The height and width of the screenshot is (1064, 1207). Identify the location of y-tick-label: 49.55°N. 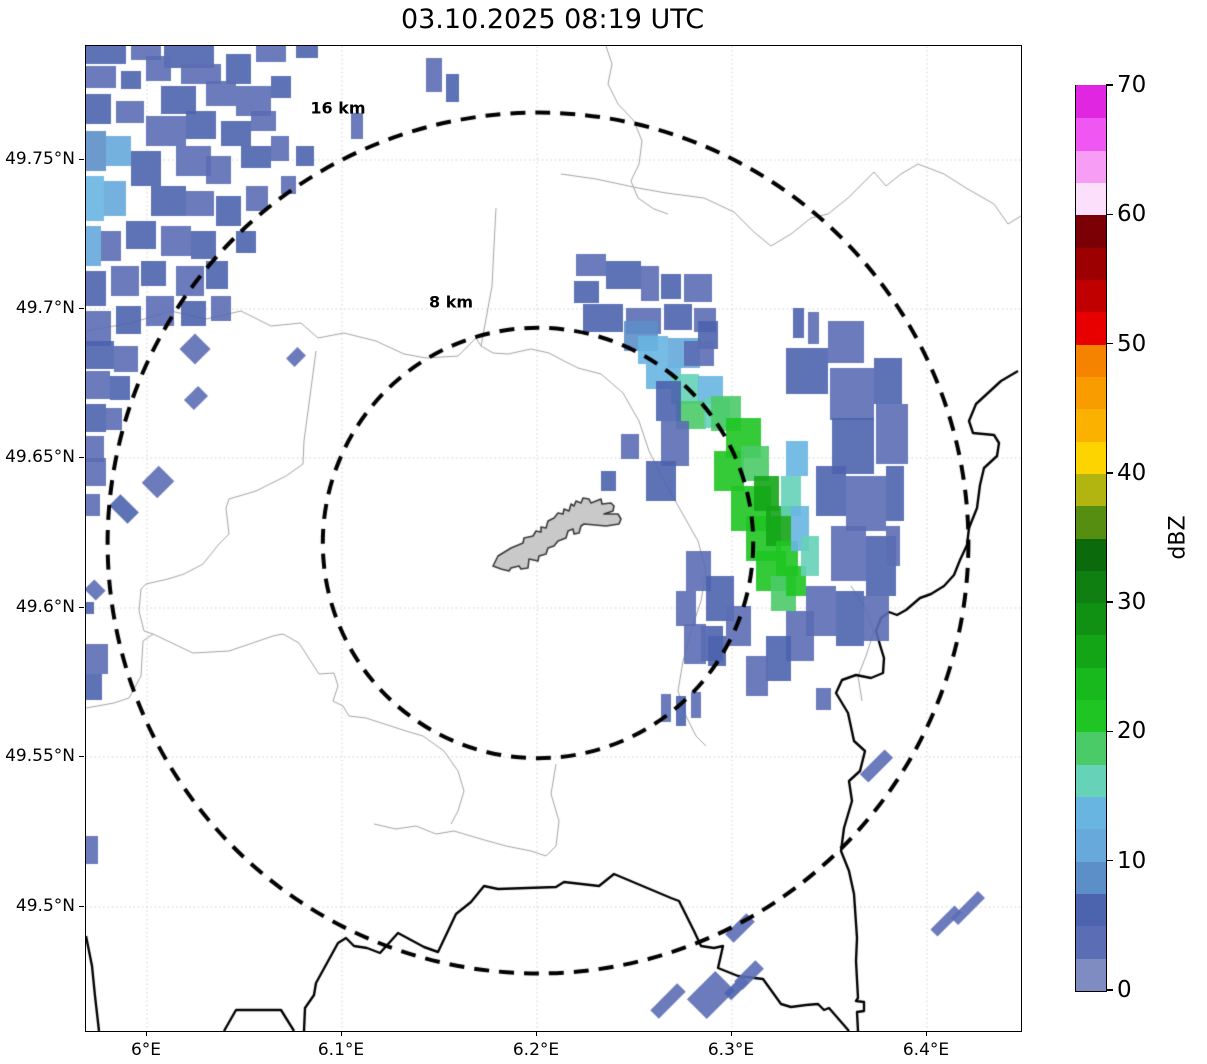
(40, 756).